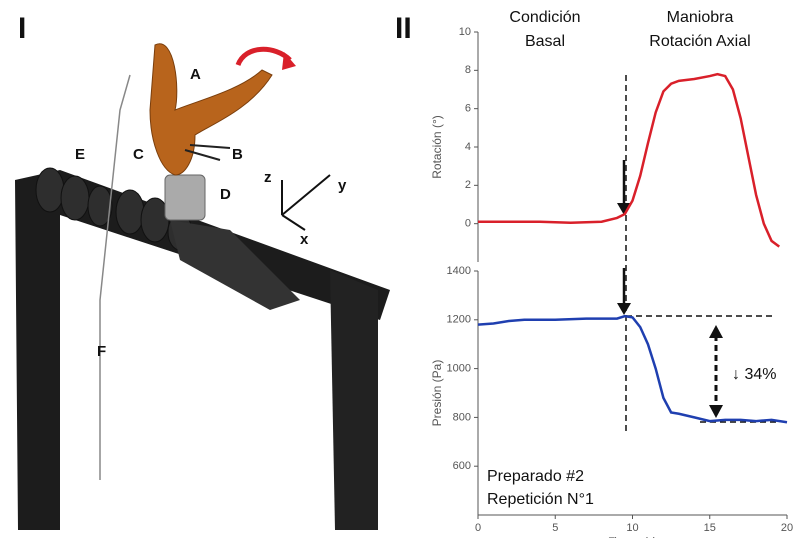  Describe the element at coordinates (632, 528) in the screenshot. I see `x-tick-label: 10` at that location.